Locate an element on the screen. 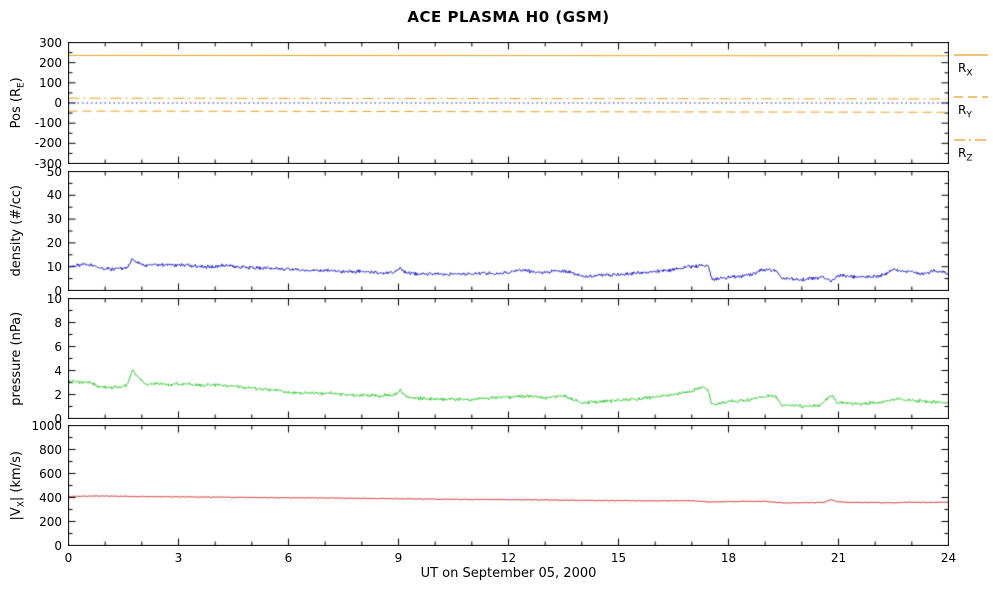 The image size is (993, 600). y-tick-label: 400 is located at coordinates (50, 497).